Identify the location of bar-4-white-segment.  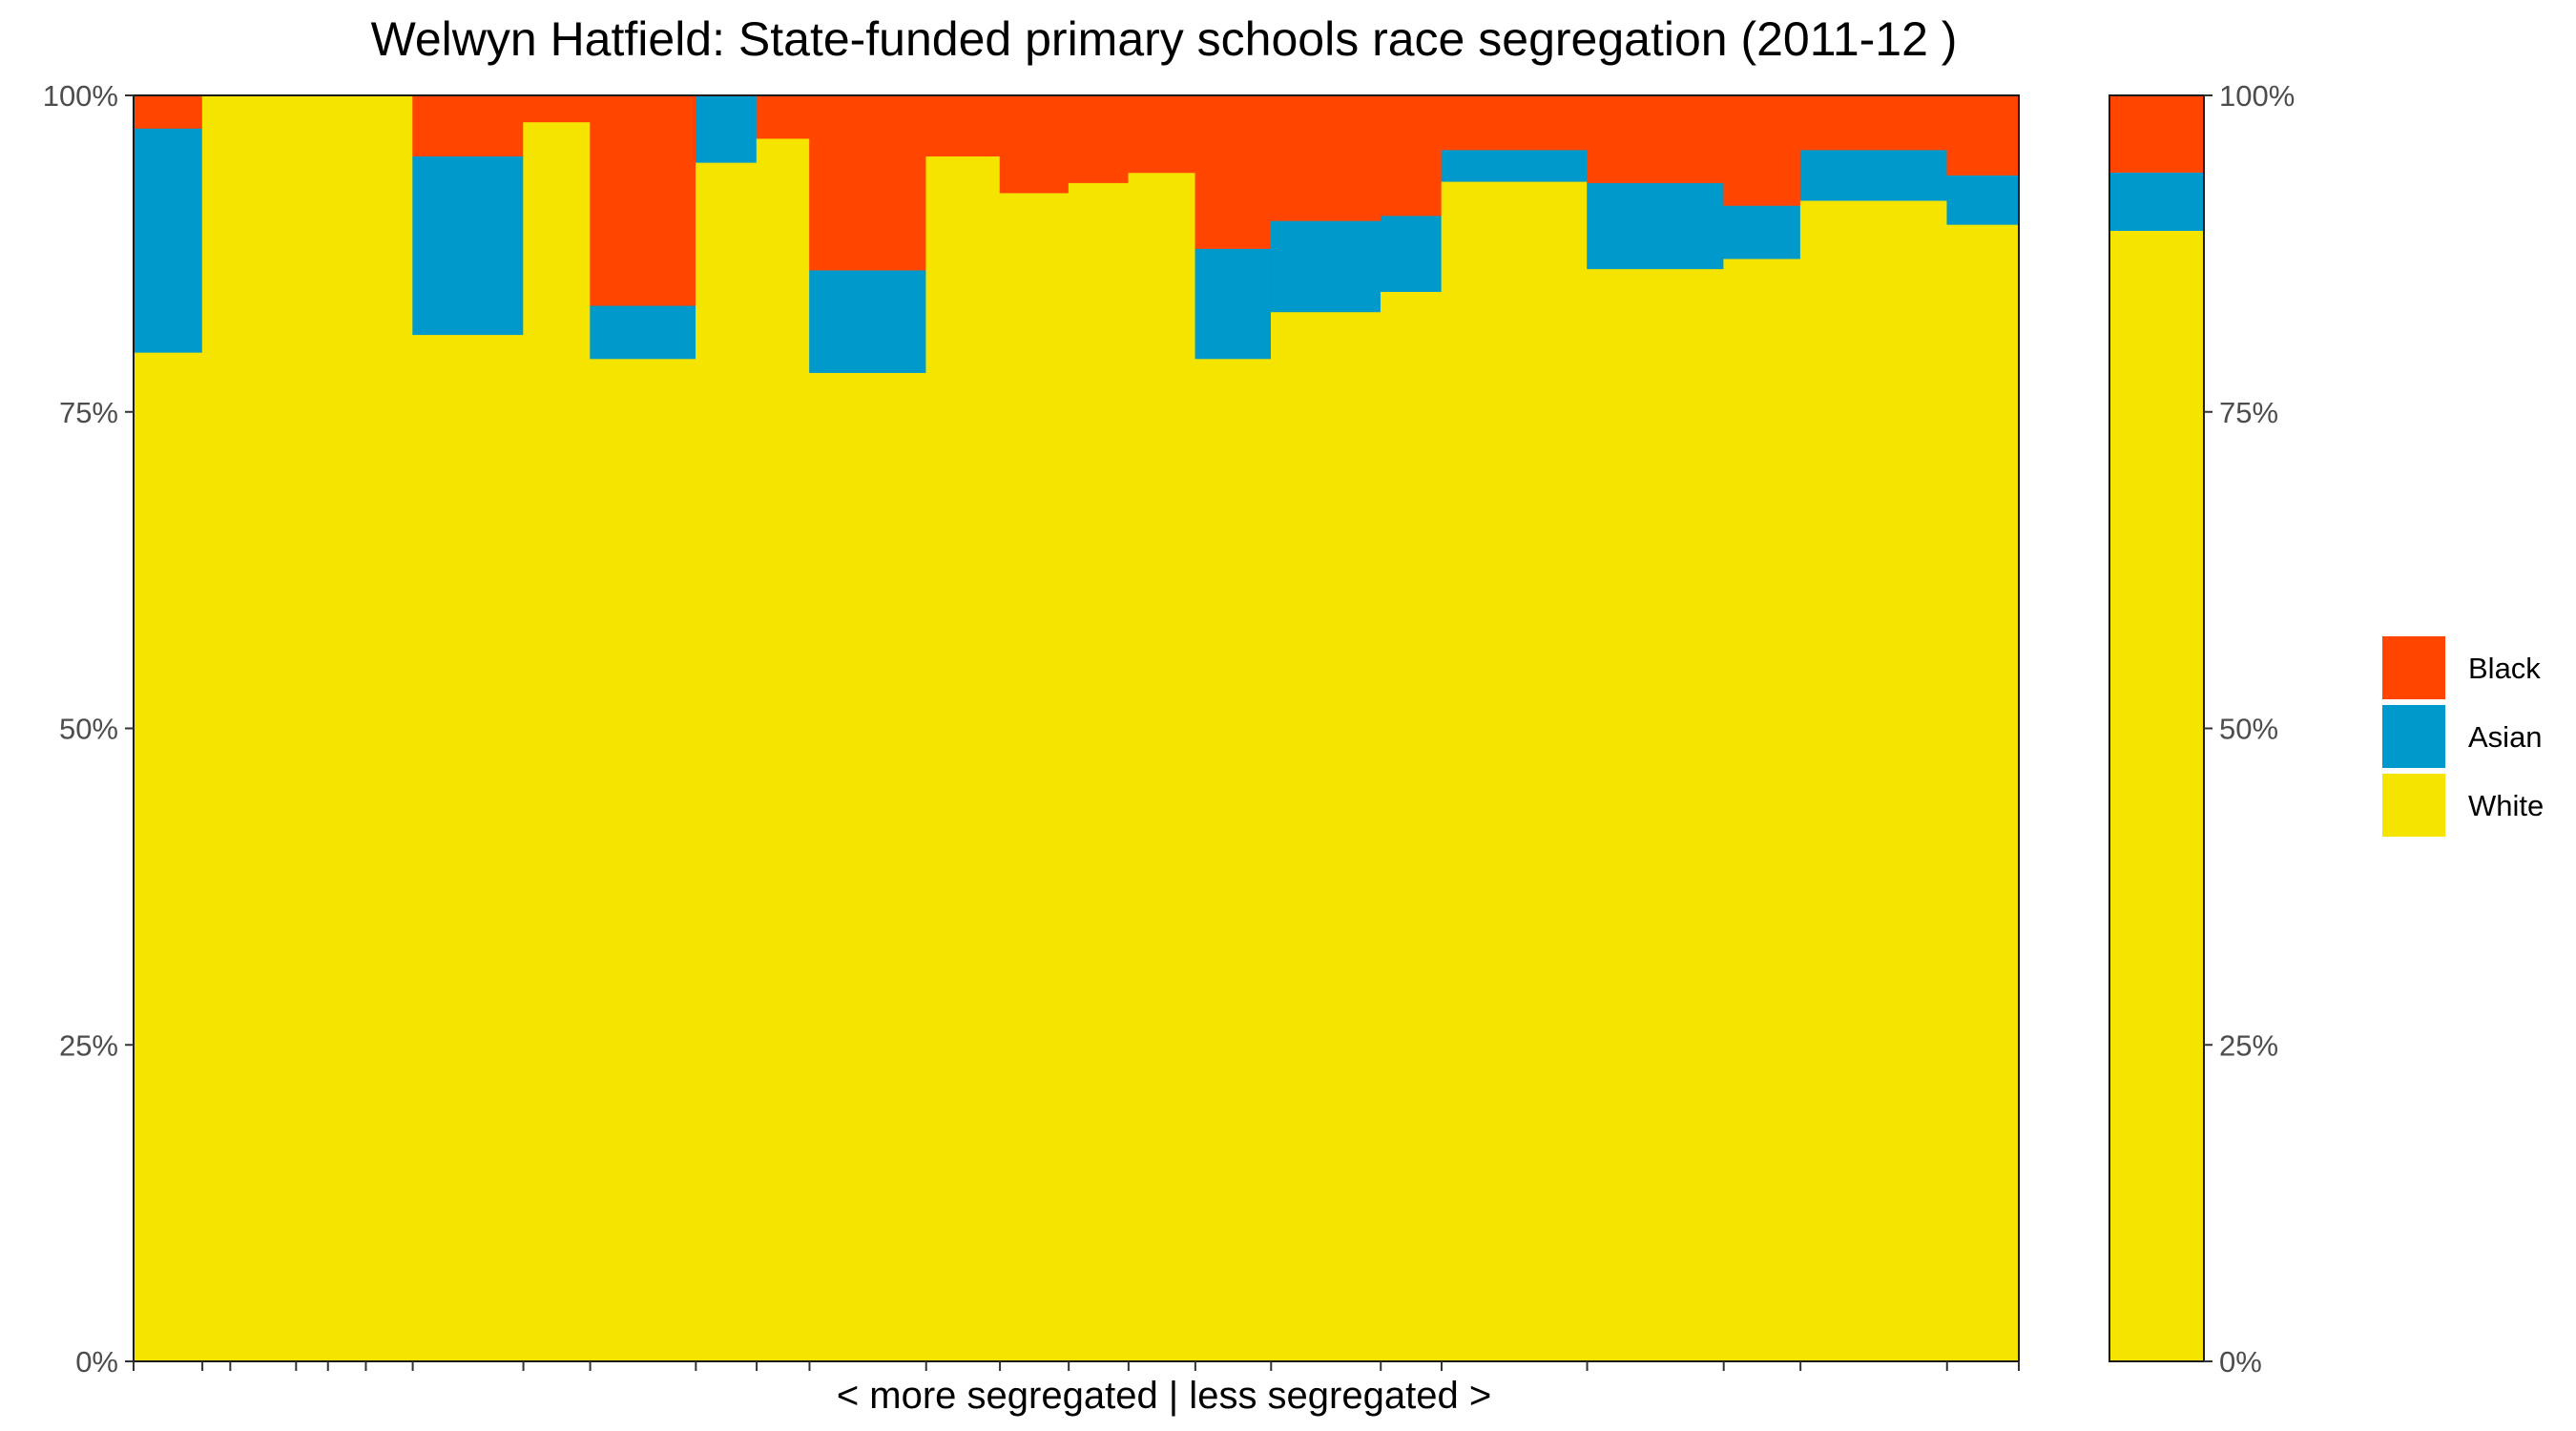
(312, 728).